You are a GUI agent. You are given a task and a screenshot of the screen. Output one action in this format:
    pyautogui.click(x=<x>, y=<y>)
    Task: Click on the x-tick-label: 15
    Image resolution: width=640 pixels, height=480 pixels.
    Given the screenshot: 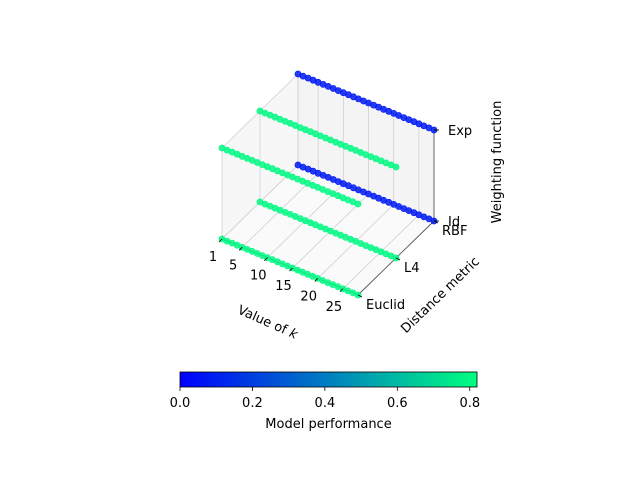 What is the action you would take?
    pyautogui.click(x=283, y=286)
    